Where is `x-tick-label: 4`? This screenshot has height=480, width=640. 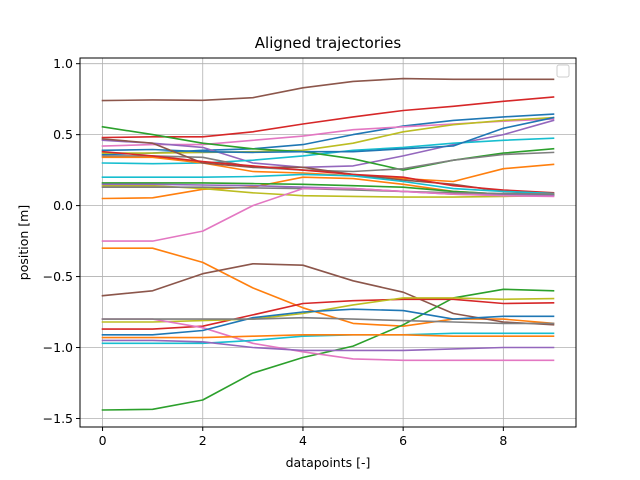
x-tick-label: 4 is located at coordinates (303, 440).